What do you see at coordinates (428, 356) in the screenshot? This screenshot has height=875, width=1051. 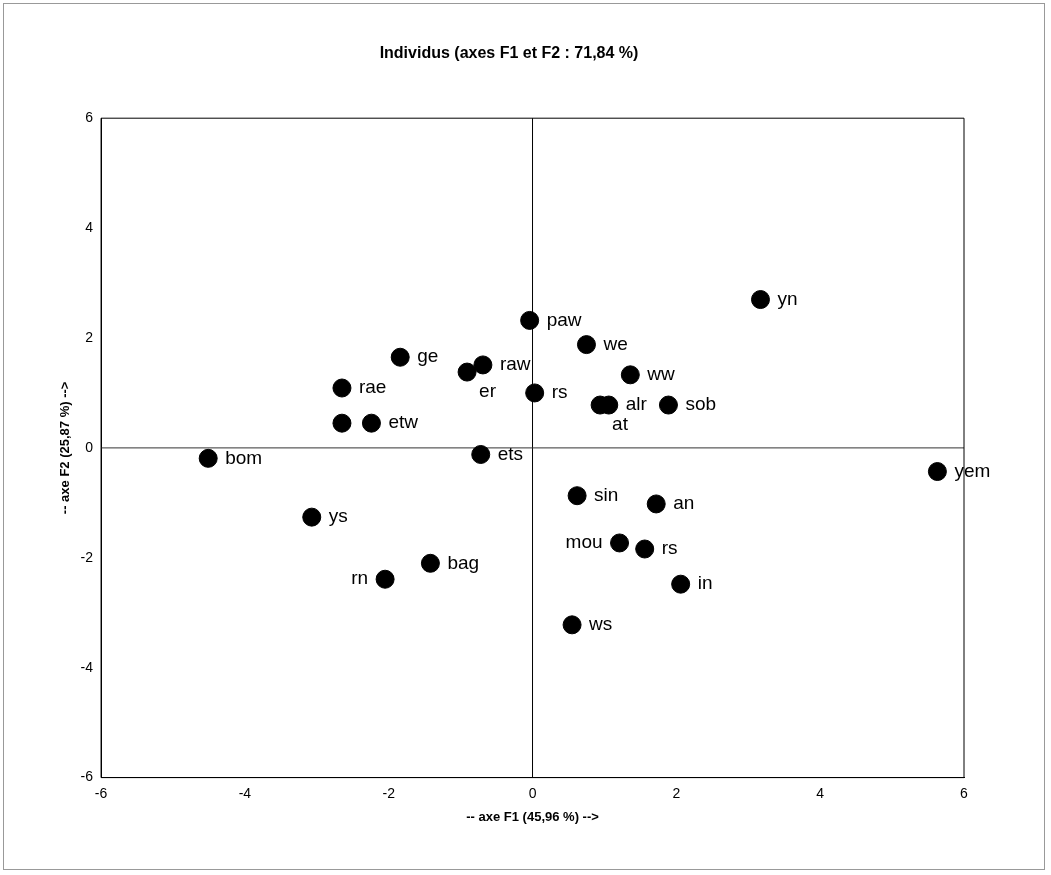 I see `annotation: ge` at bounding box center [428, 356].